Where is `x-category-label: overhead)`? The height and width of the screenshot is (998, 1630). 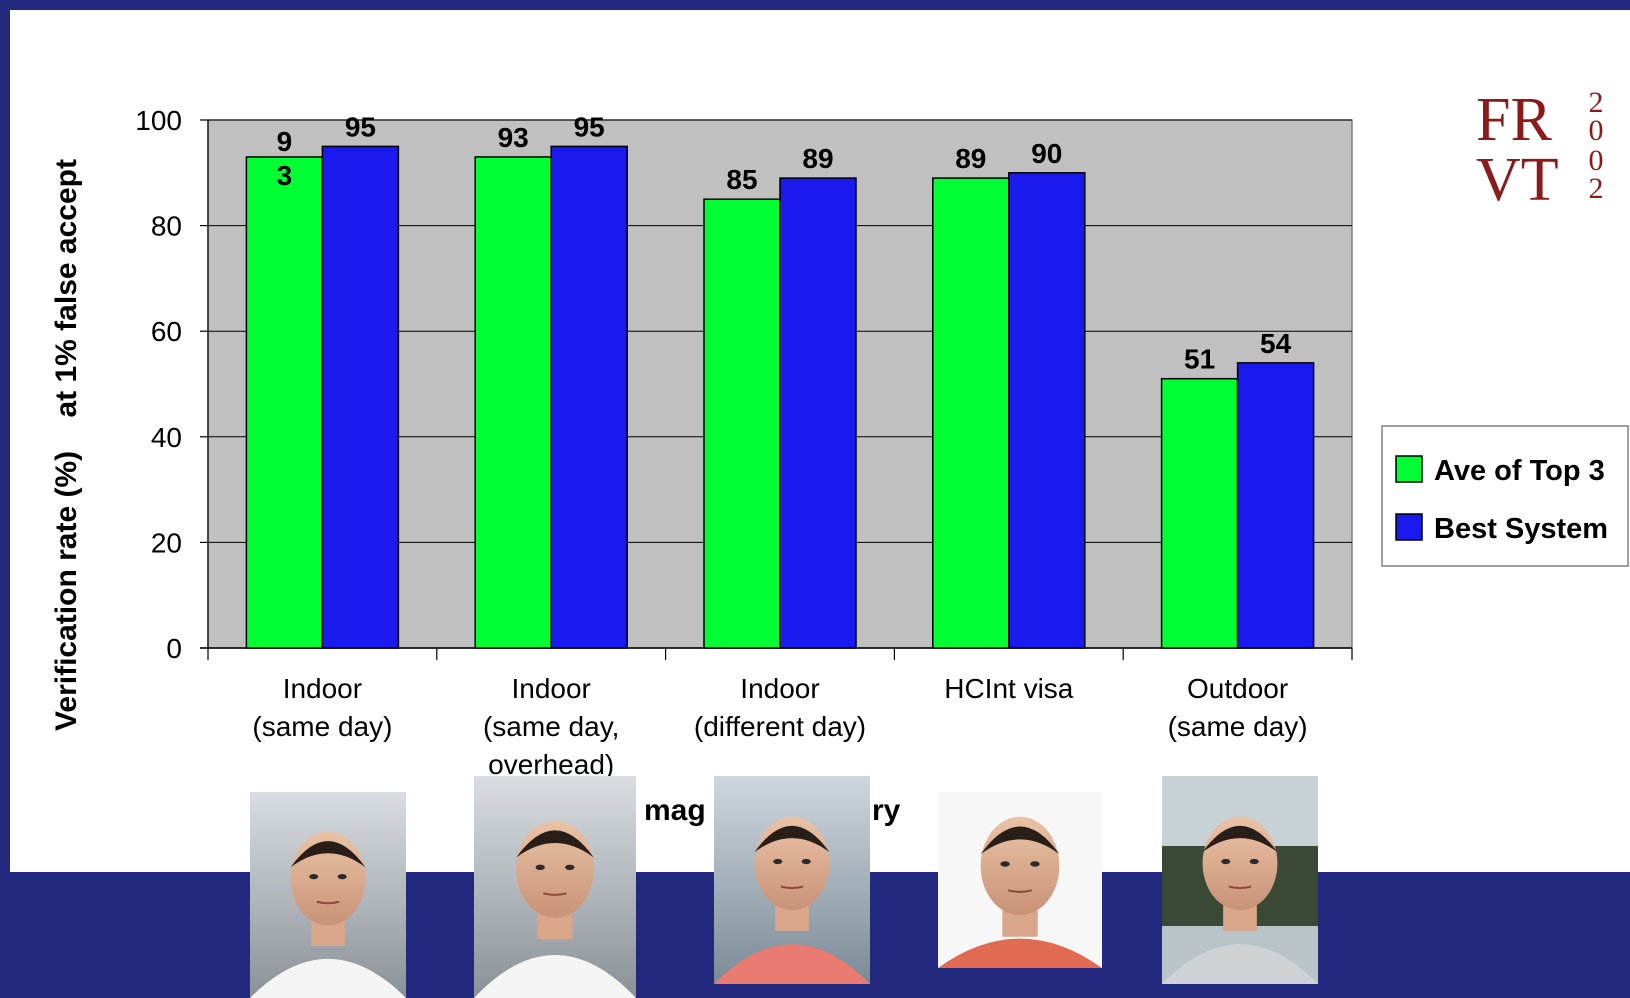
x-category-label: overhead) is located at coordinates (551, 764).